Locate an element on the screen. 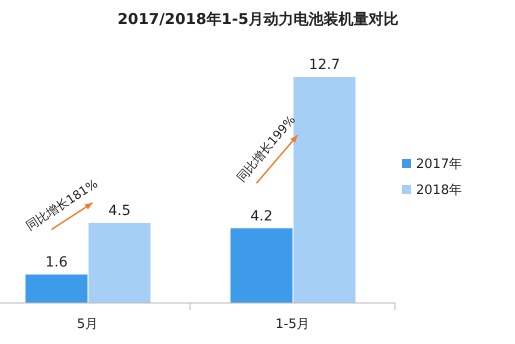  data-label: 4.2 is located at coordinates (261, 216).